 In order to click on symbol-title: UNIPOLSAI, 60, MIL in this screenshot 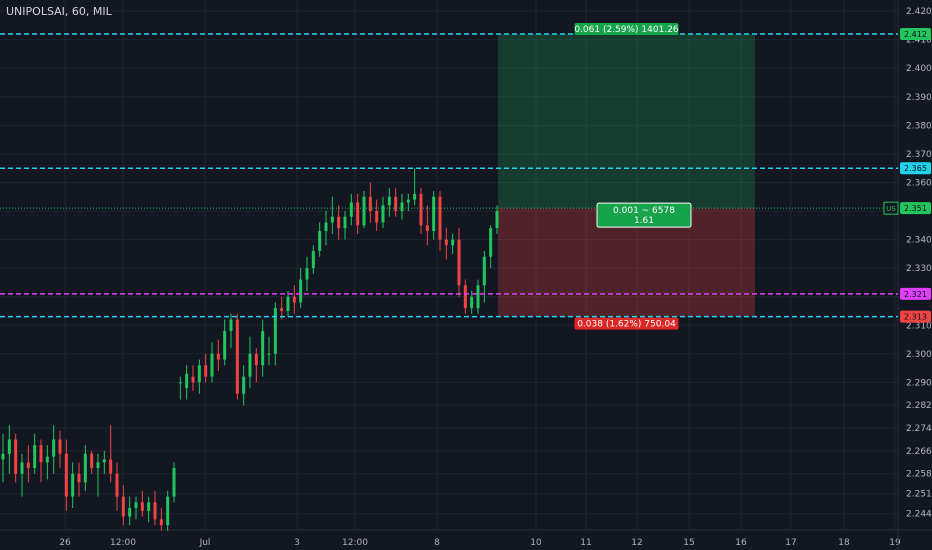, I will do `click(59, 11)`.